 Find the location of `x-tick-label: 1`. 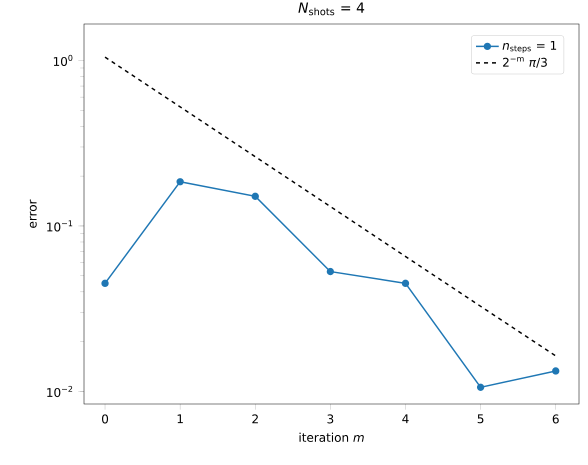

x-tick-label: 1 is located at coordinates (180, 419).